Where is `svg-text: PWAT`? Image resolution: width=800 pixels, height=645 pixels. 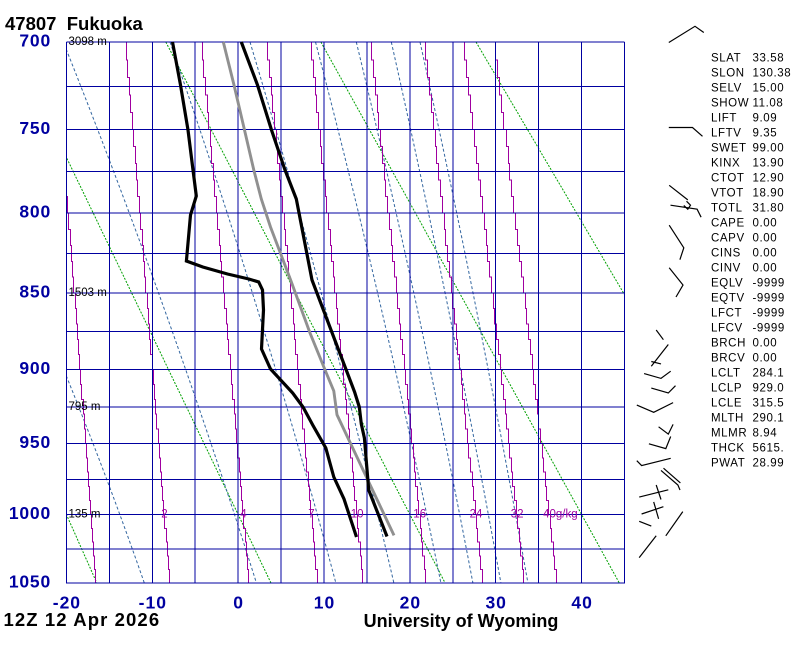
svg-text: PWAT is located at coordinates (728, 463).